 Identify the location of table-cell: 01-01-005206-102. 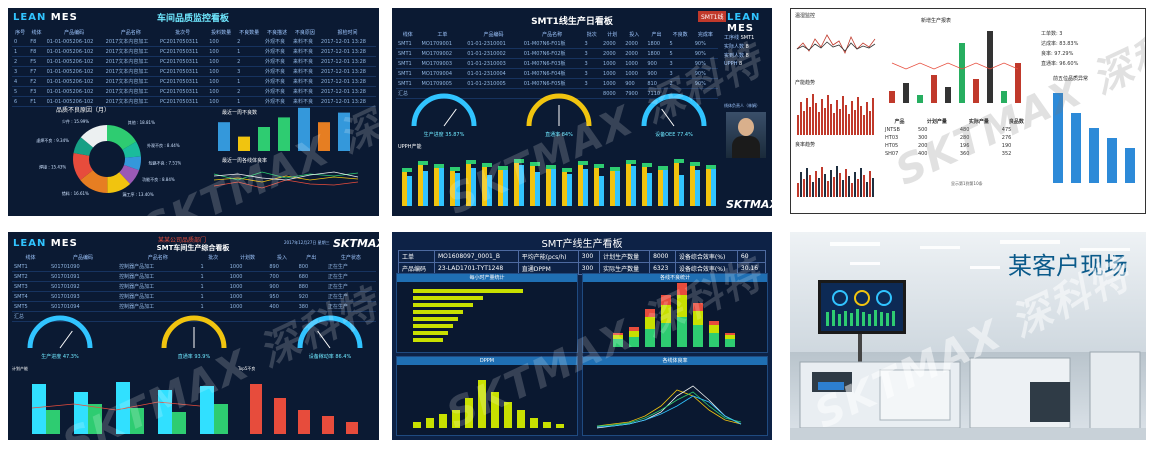
(74, 91).